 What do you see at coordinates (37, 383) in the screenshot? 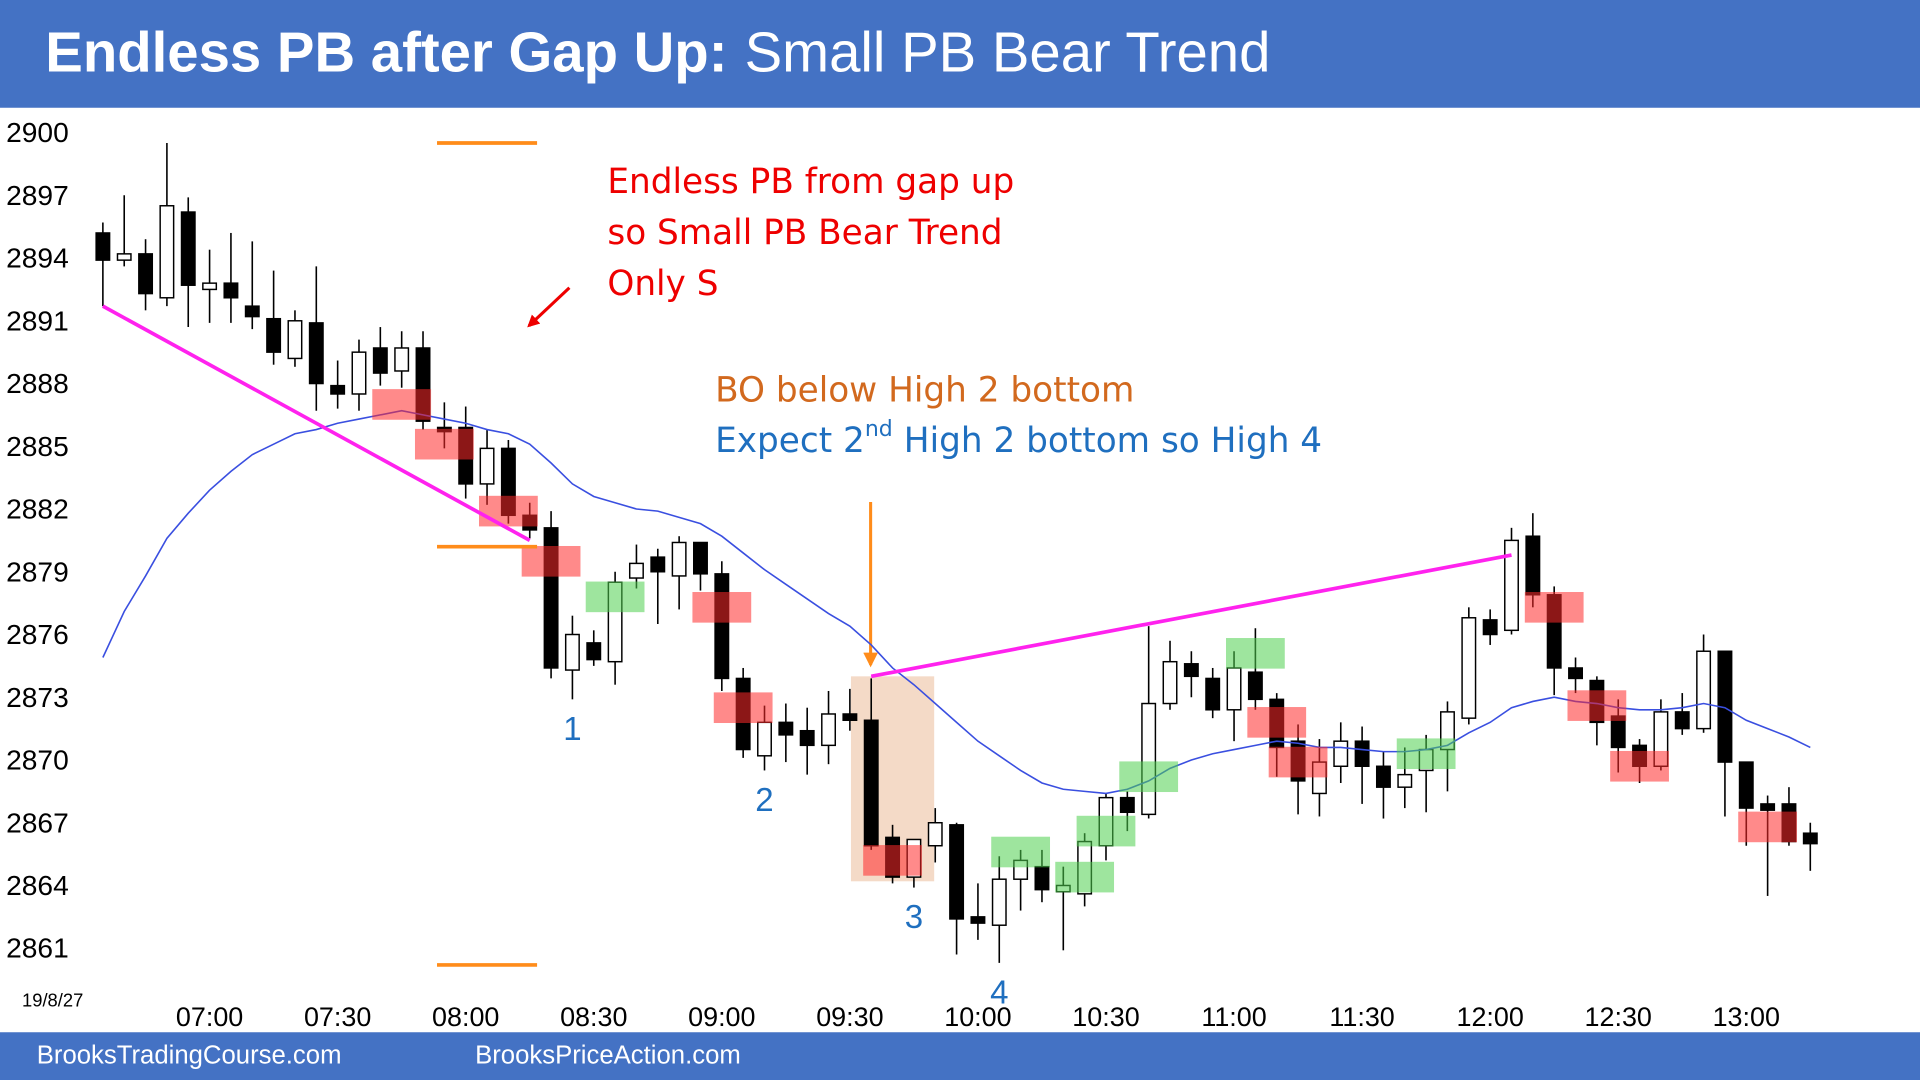
I see `y-tick-label: 2888` at bounding box center [37, 383].